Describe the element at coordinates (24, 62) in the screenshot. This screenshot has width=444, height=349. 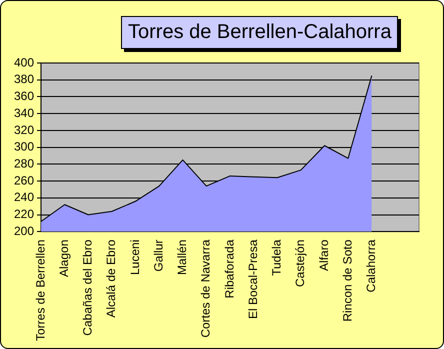
I see `y-tick-label: 400` at that location.